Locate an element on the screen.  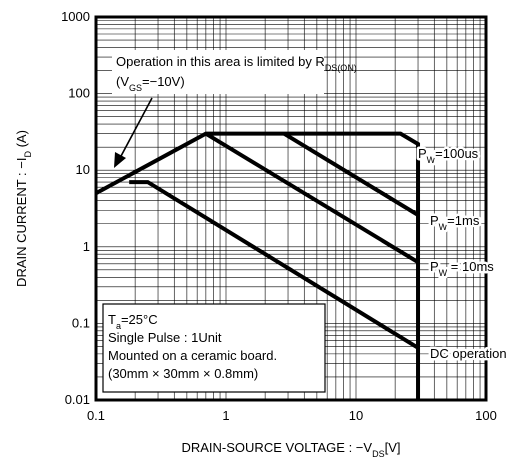
y-tick-label: 10 is located at coordinates (83, 169).